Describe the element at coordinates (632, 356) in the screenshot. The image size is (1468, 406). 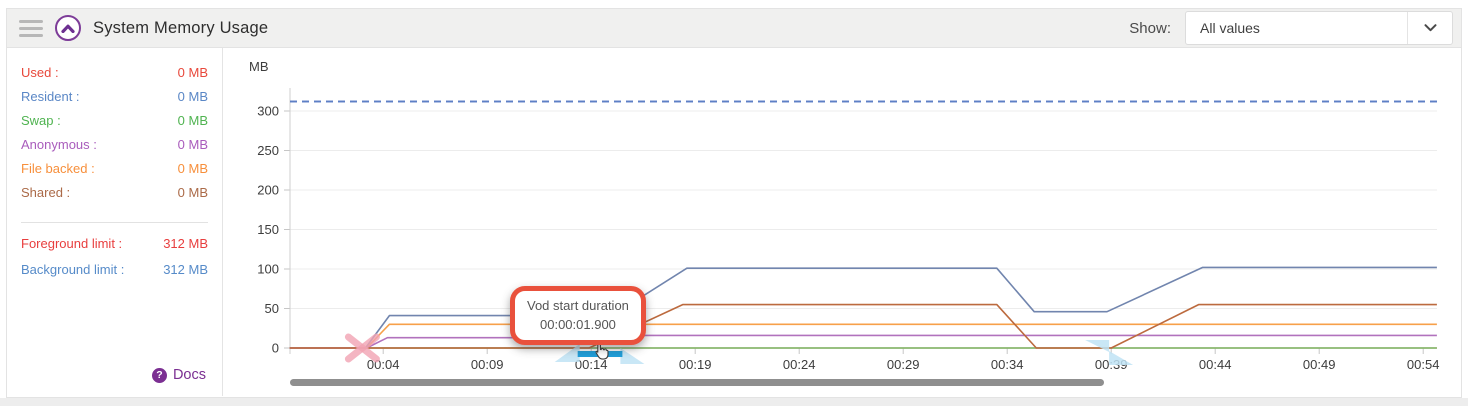
I see `selection-arrow-right` at that location.